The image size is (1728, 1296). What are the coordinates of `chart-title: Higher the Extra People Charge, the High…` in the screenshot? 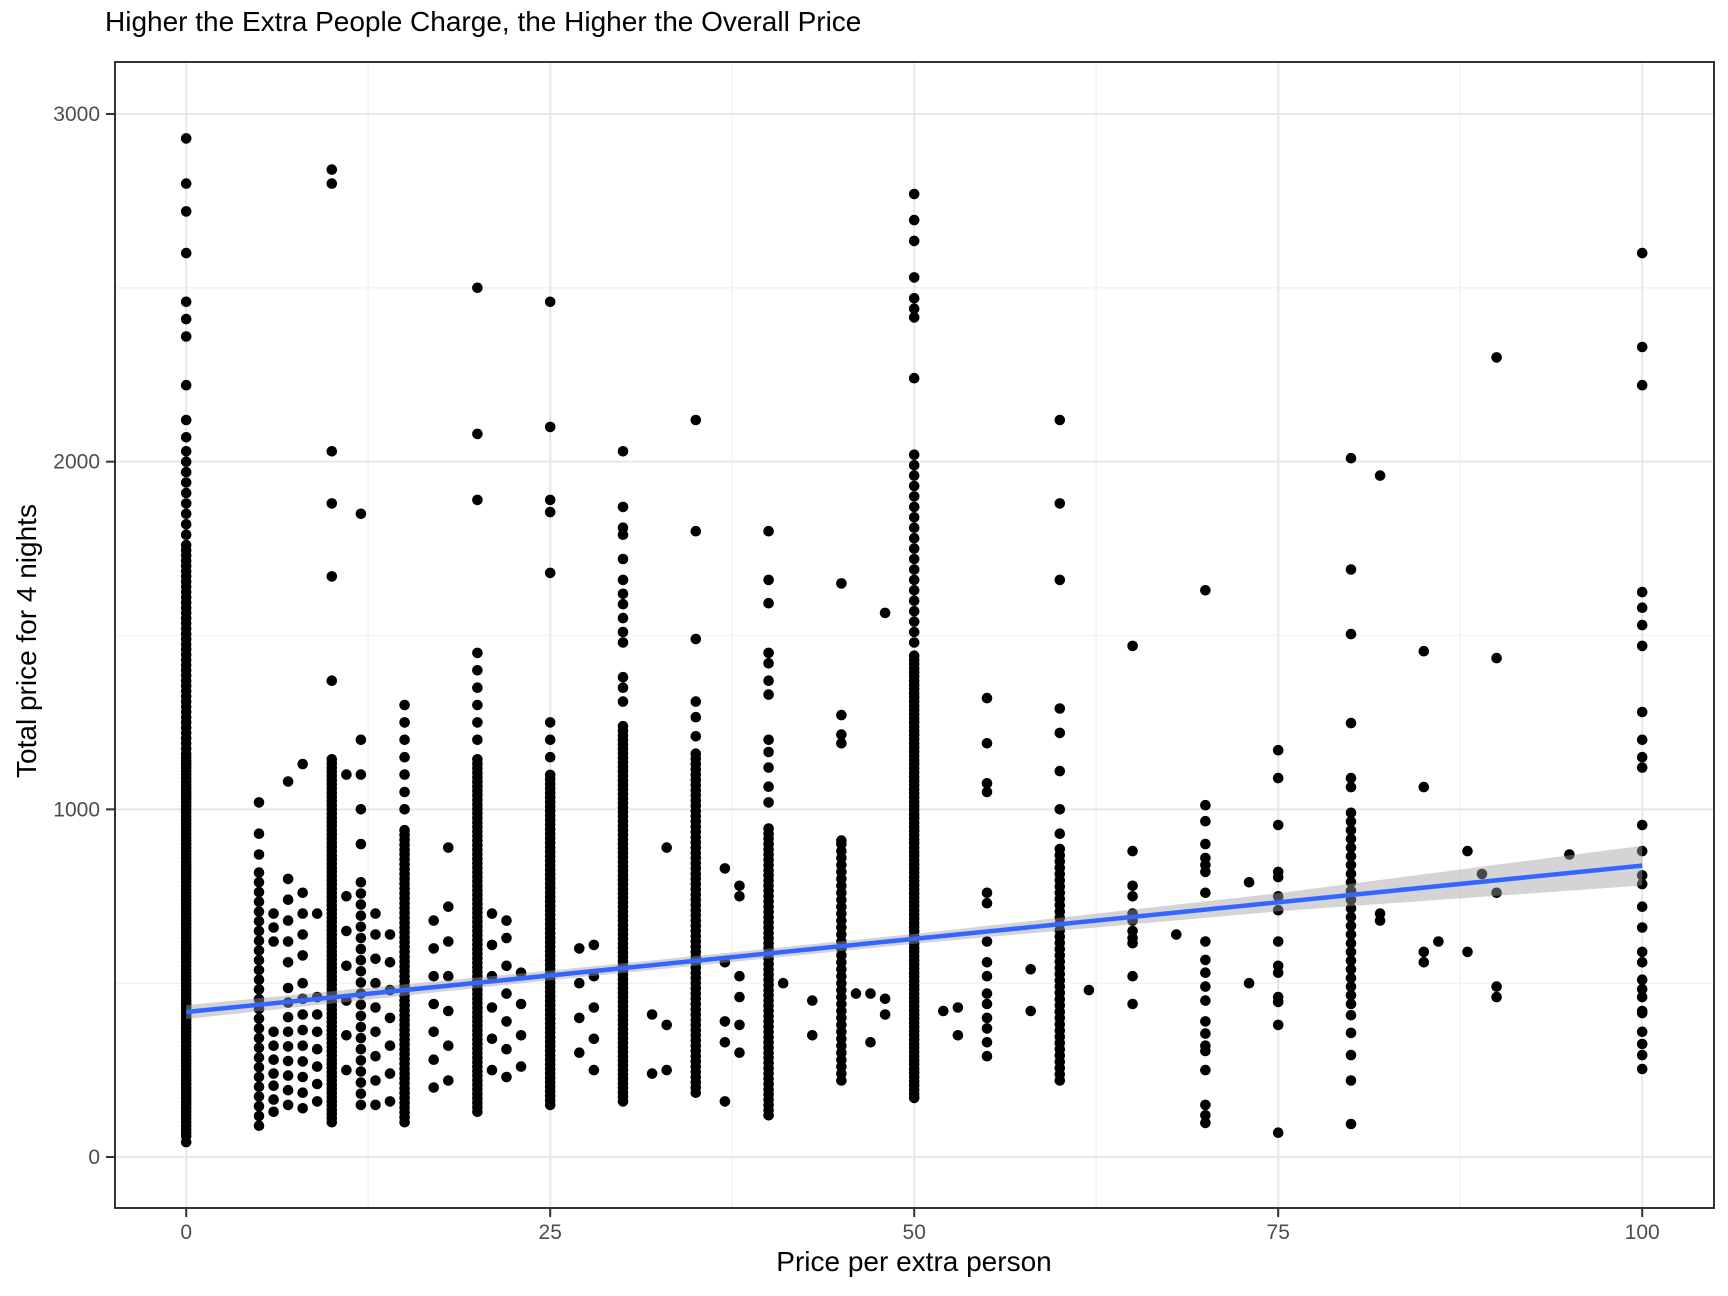 It's located at (483, 21).